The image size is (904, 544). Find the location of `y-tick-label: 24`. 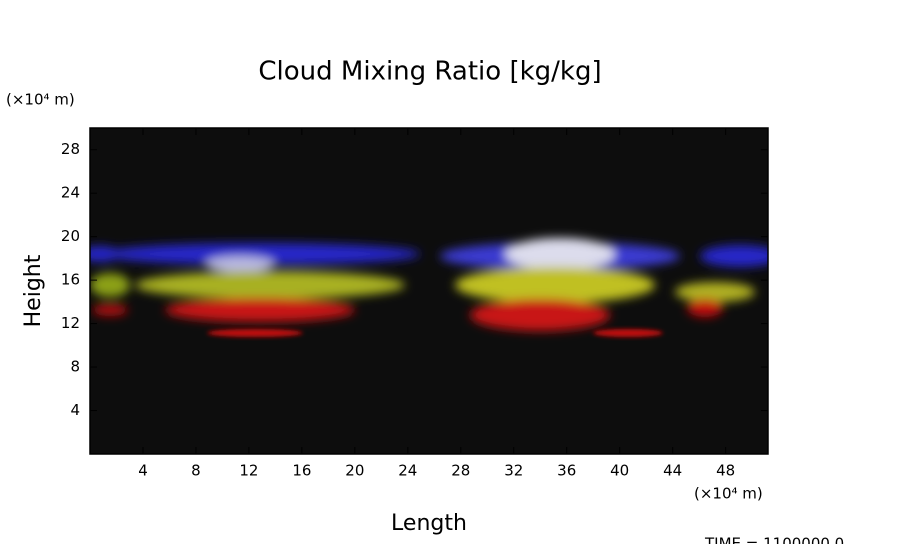

y-tick-label: 24 is located at coordinates (70, 193).